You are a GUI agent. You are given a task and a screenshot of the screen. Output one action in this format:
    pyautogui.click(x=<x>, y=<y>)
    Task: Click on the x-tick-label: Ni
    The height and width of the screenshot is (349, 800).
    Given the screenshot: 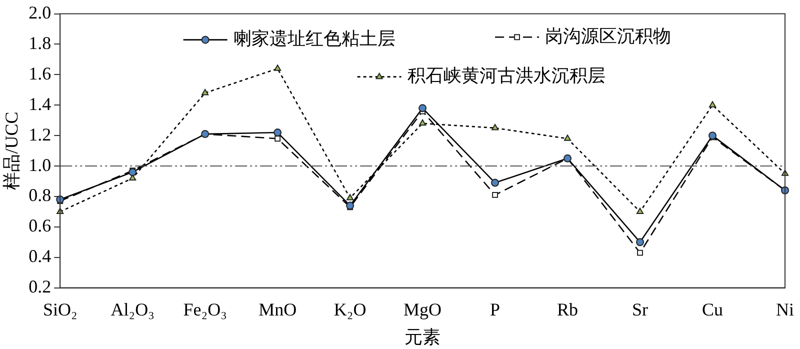 What is the action you would take?
    pyautogui.click(x=785, y=309)
    